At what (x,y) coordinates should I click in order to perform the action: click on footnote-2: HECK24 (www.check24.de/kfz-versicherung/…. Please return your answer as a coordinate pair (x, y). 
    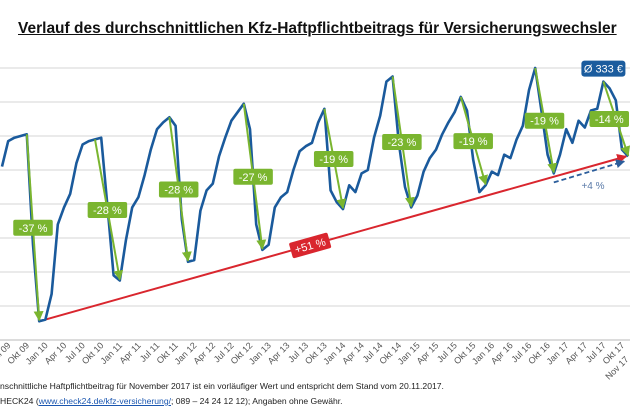
    Looking at the image, I should click on (171, 401).